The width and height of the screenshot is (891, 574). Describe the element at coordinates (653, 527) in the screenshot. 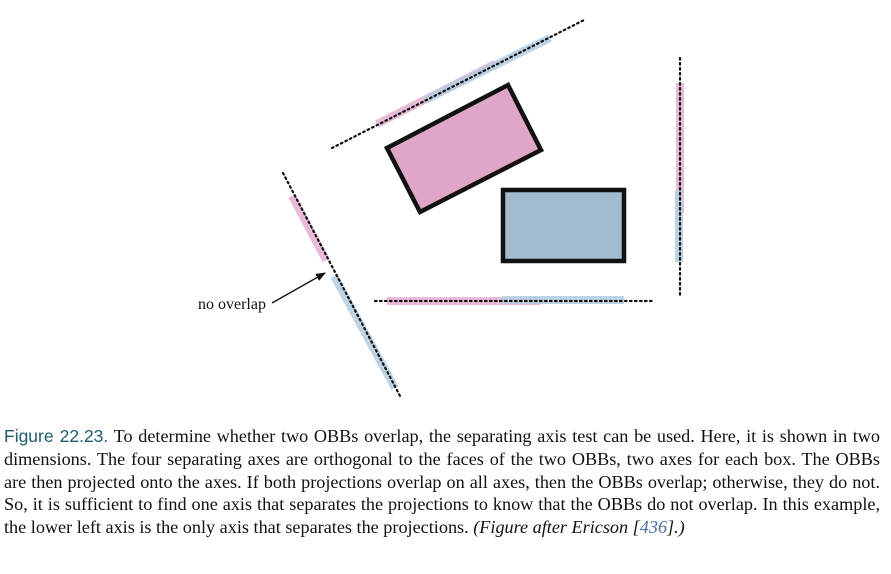

I see `citation-link: 436` at that location.